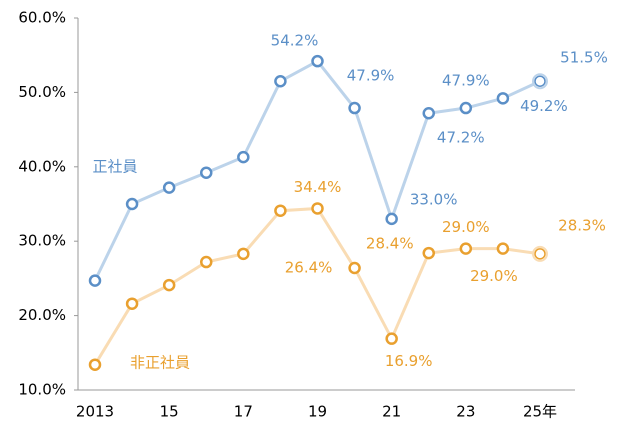 The image size is (630, 430). I want to click on data-label: 16.9%, so click(409, 361).